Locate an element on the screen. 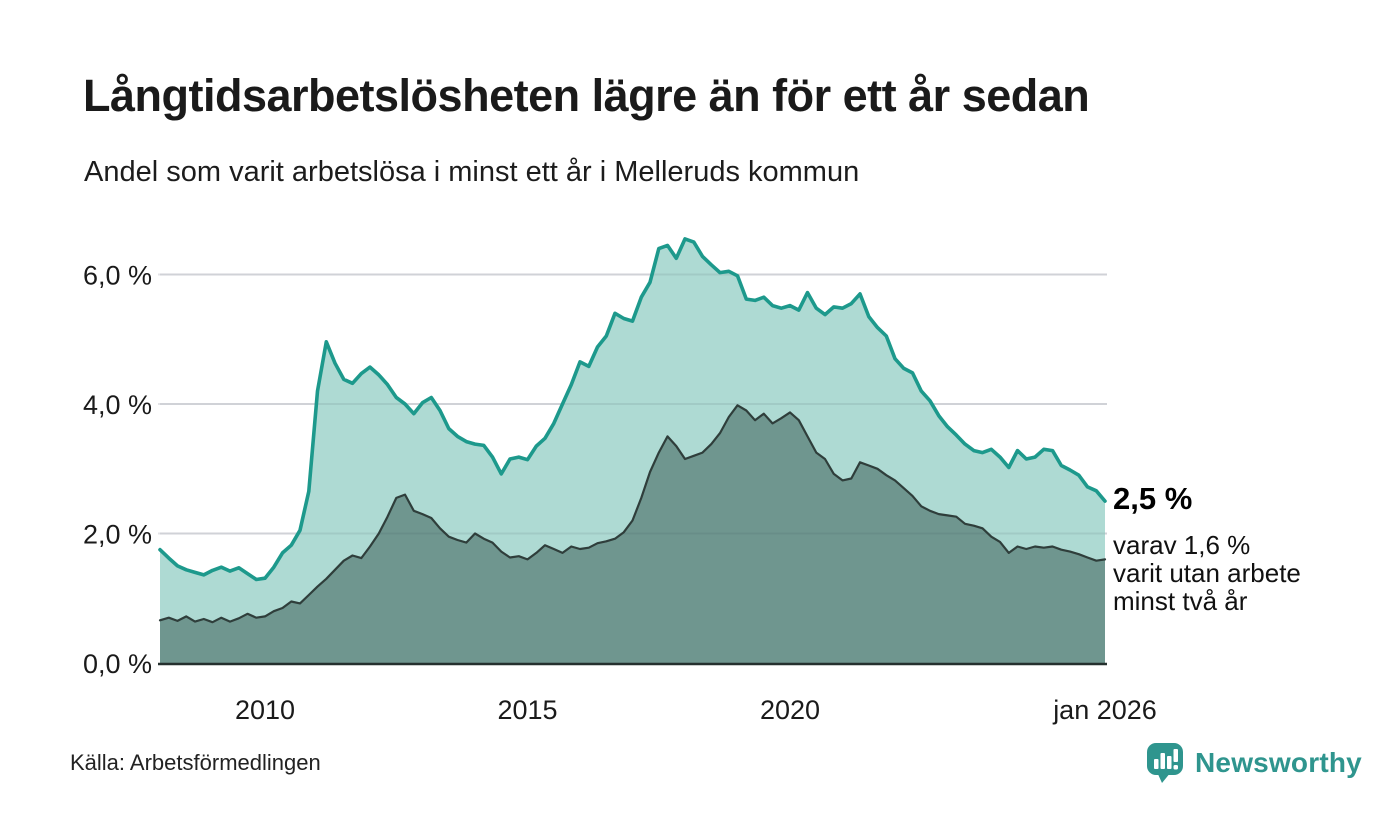 This screenshot has width=1400, height=840. x-axis-tick-label: jan 2026 is located at coordinates (1104, 710).